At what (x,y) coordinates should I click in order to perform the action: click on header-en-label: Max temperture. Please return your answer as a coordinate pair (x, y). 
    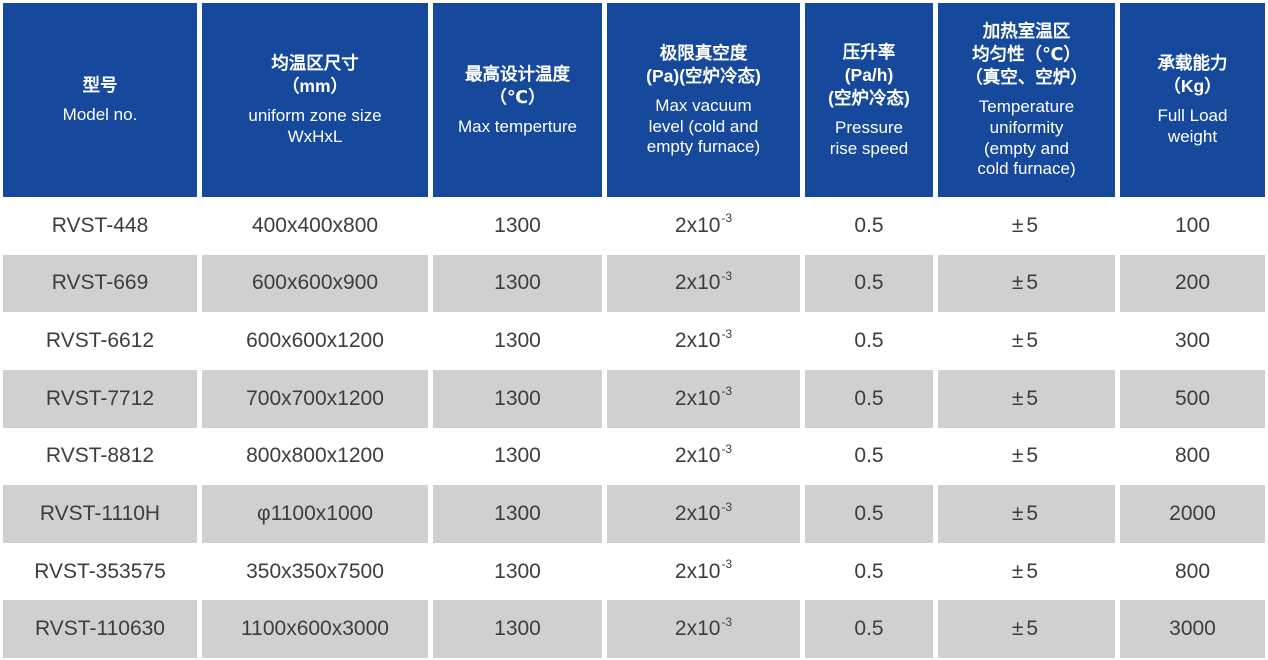
    Looking at the image, I should click on (517, 126).